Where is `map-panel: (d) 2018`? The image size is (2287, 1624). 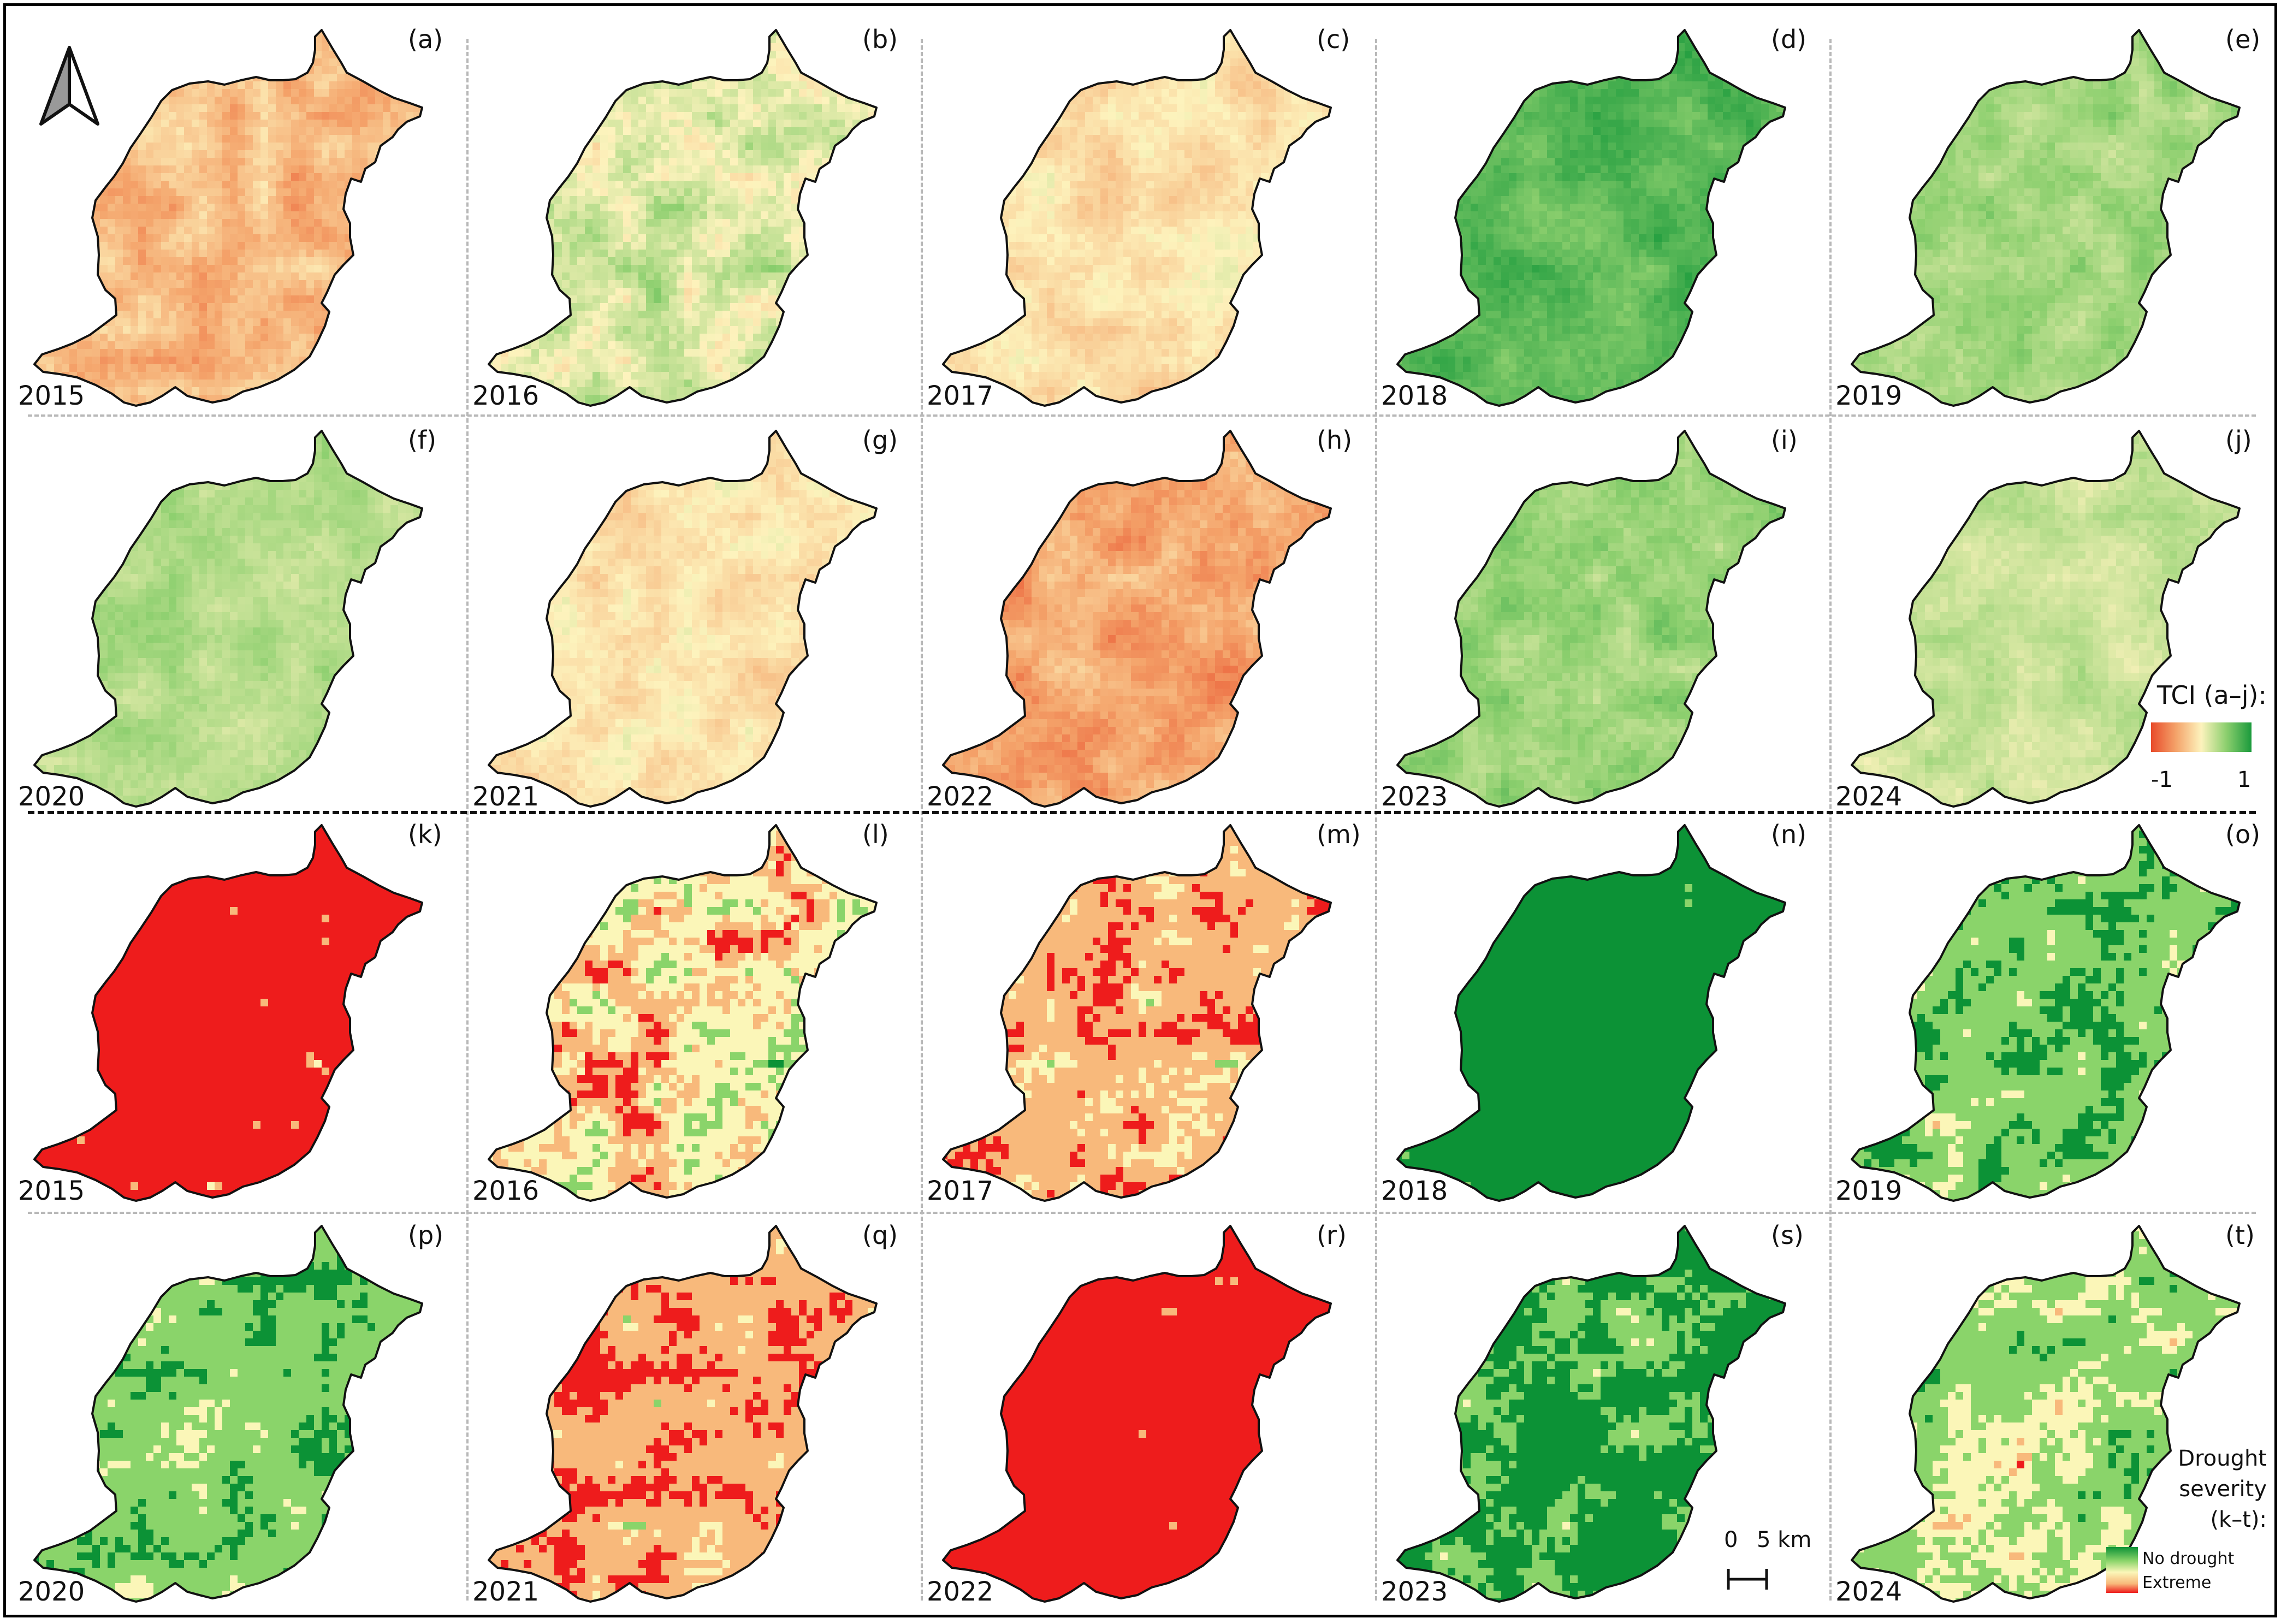 map-panel: (d) 2018 is located at coordinates (1603, 216).